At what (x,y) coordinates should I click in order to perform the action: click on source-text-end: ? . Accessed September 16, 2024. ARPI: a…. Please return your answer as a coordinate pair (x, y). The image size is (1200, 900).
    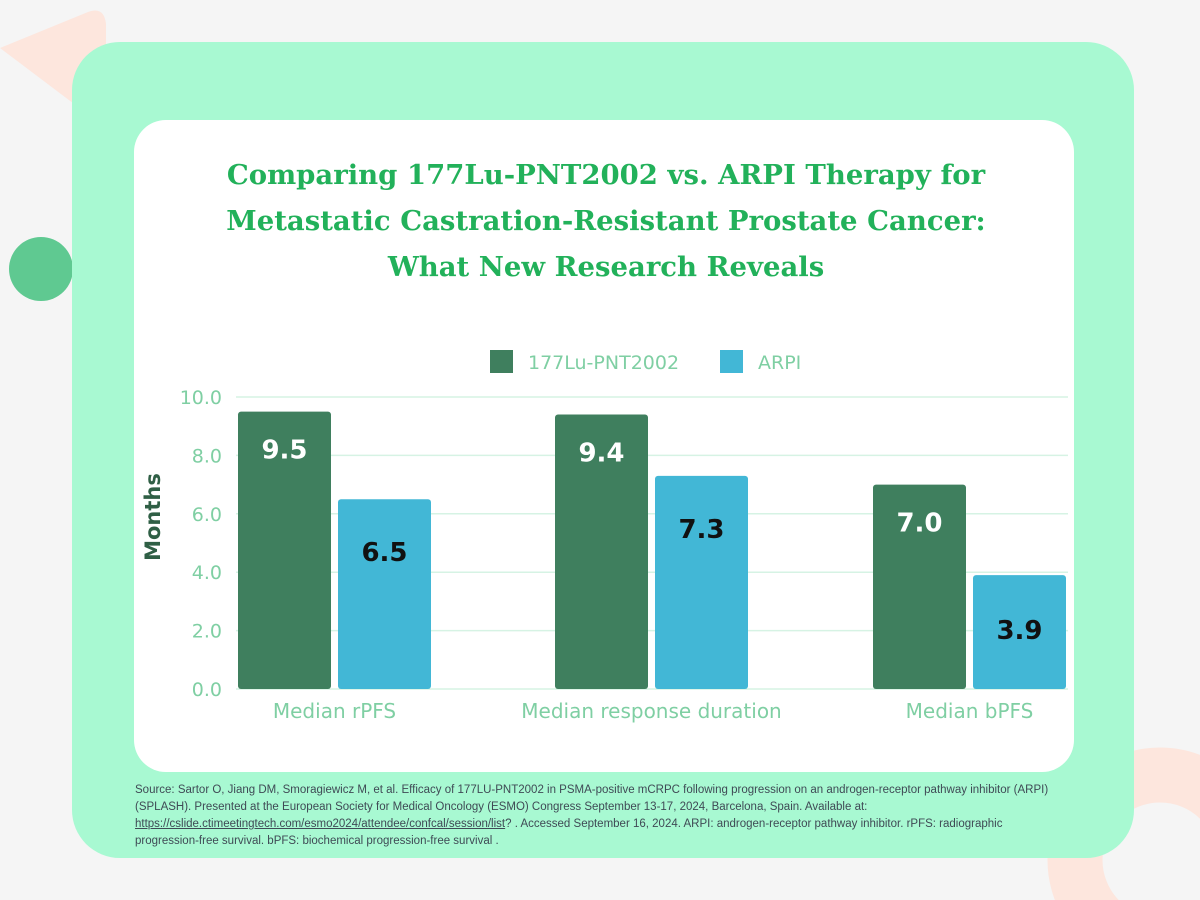
    Looking at the image, I should click on (569, 832).